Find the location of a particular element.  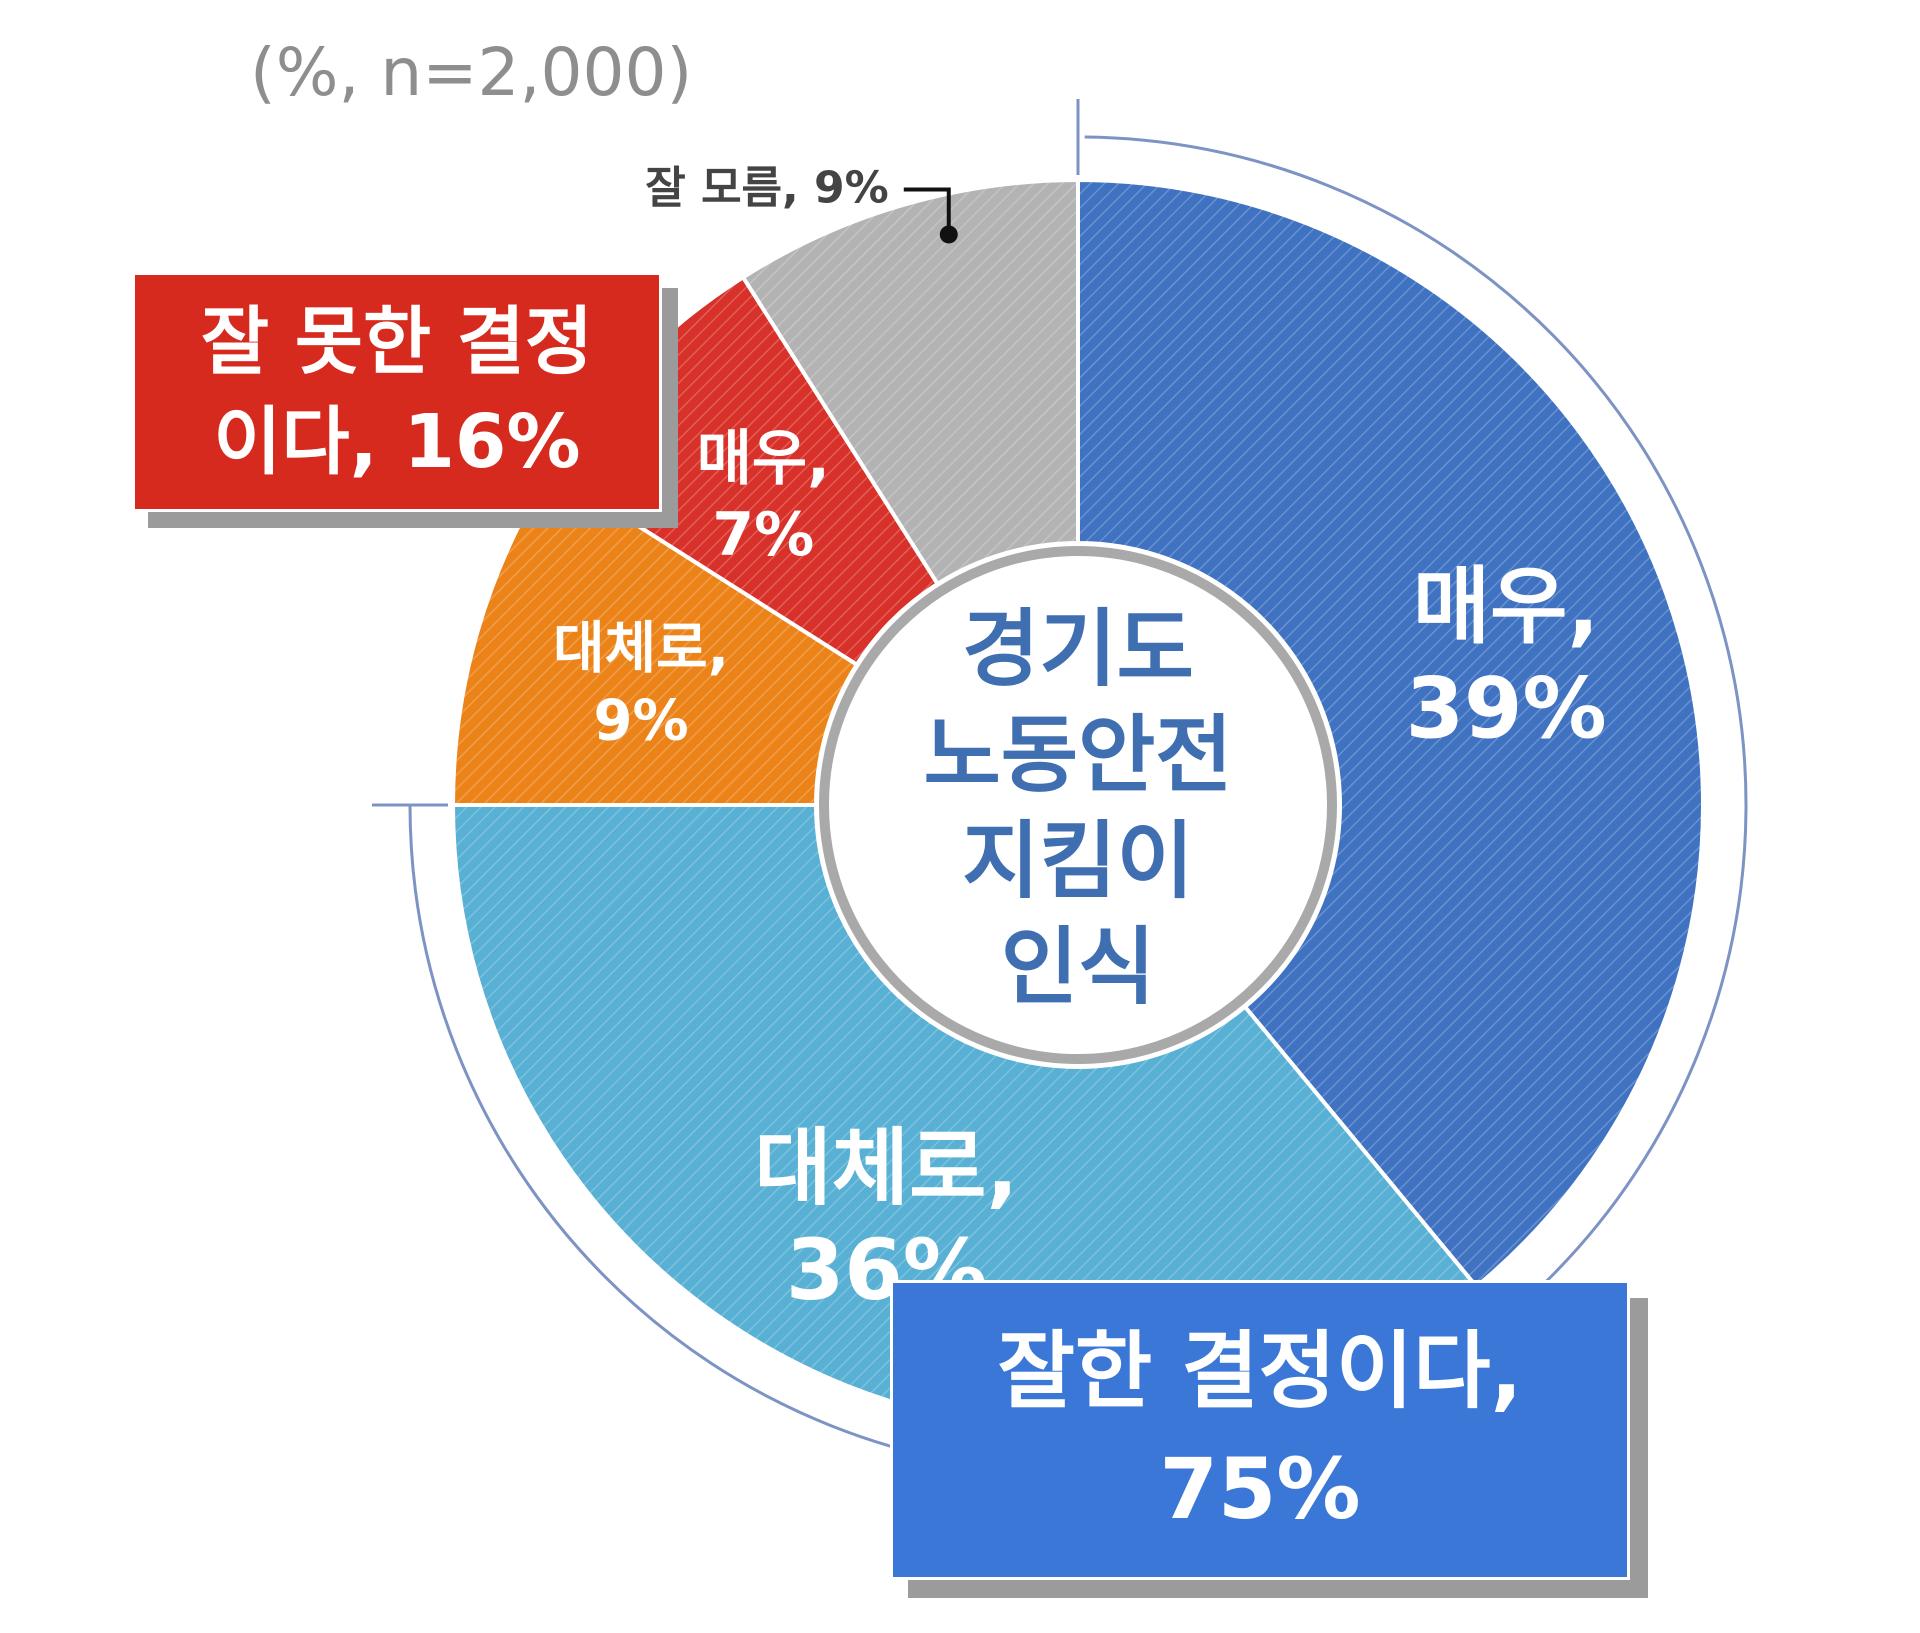

callout-line is located at coordinates (927, 211).